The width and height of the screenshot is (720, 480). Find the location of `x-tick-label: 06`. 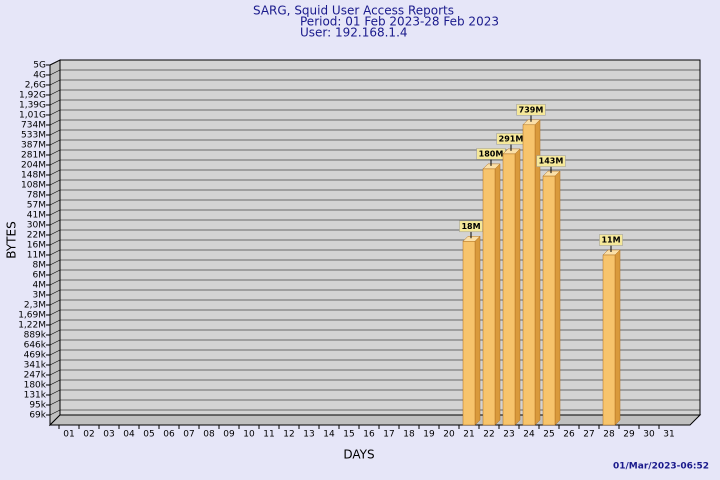

x-tick-label: 06 is located at coordinates (169, 435).